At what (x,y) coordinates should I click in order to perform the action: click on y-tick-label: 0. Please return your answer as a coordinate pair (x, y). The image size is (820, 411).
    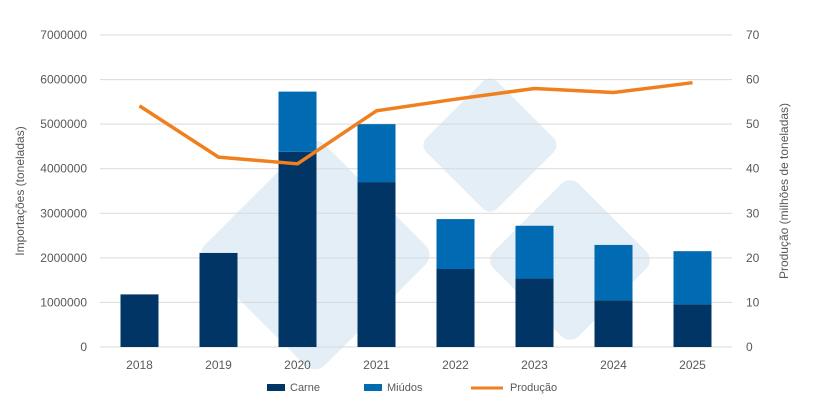
    Looking at the image, I should click on (83, 347).